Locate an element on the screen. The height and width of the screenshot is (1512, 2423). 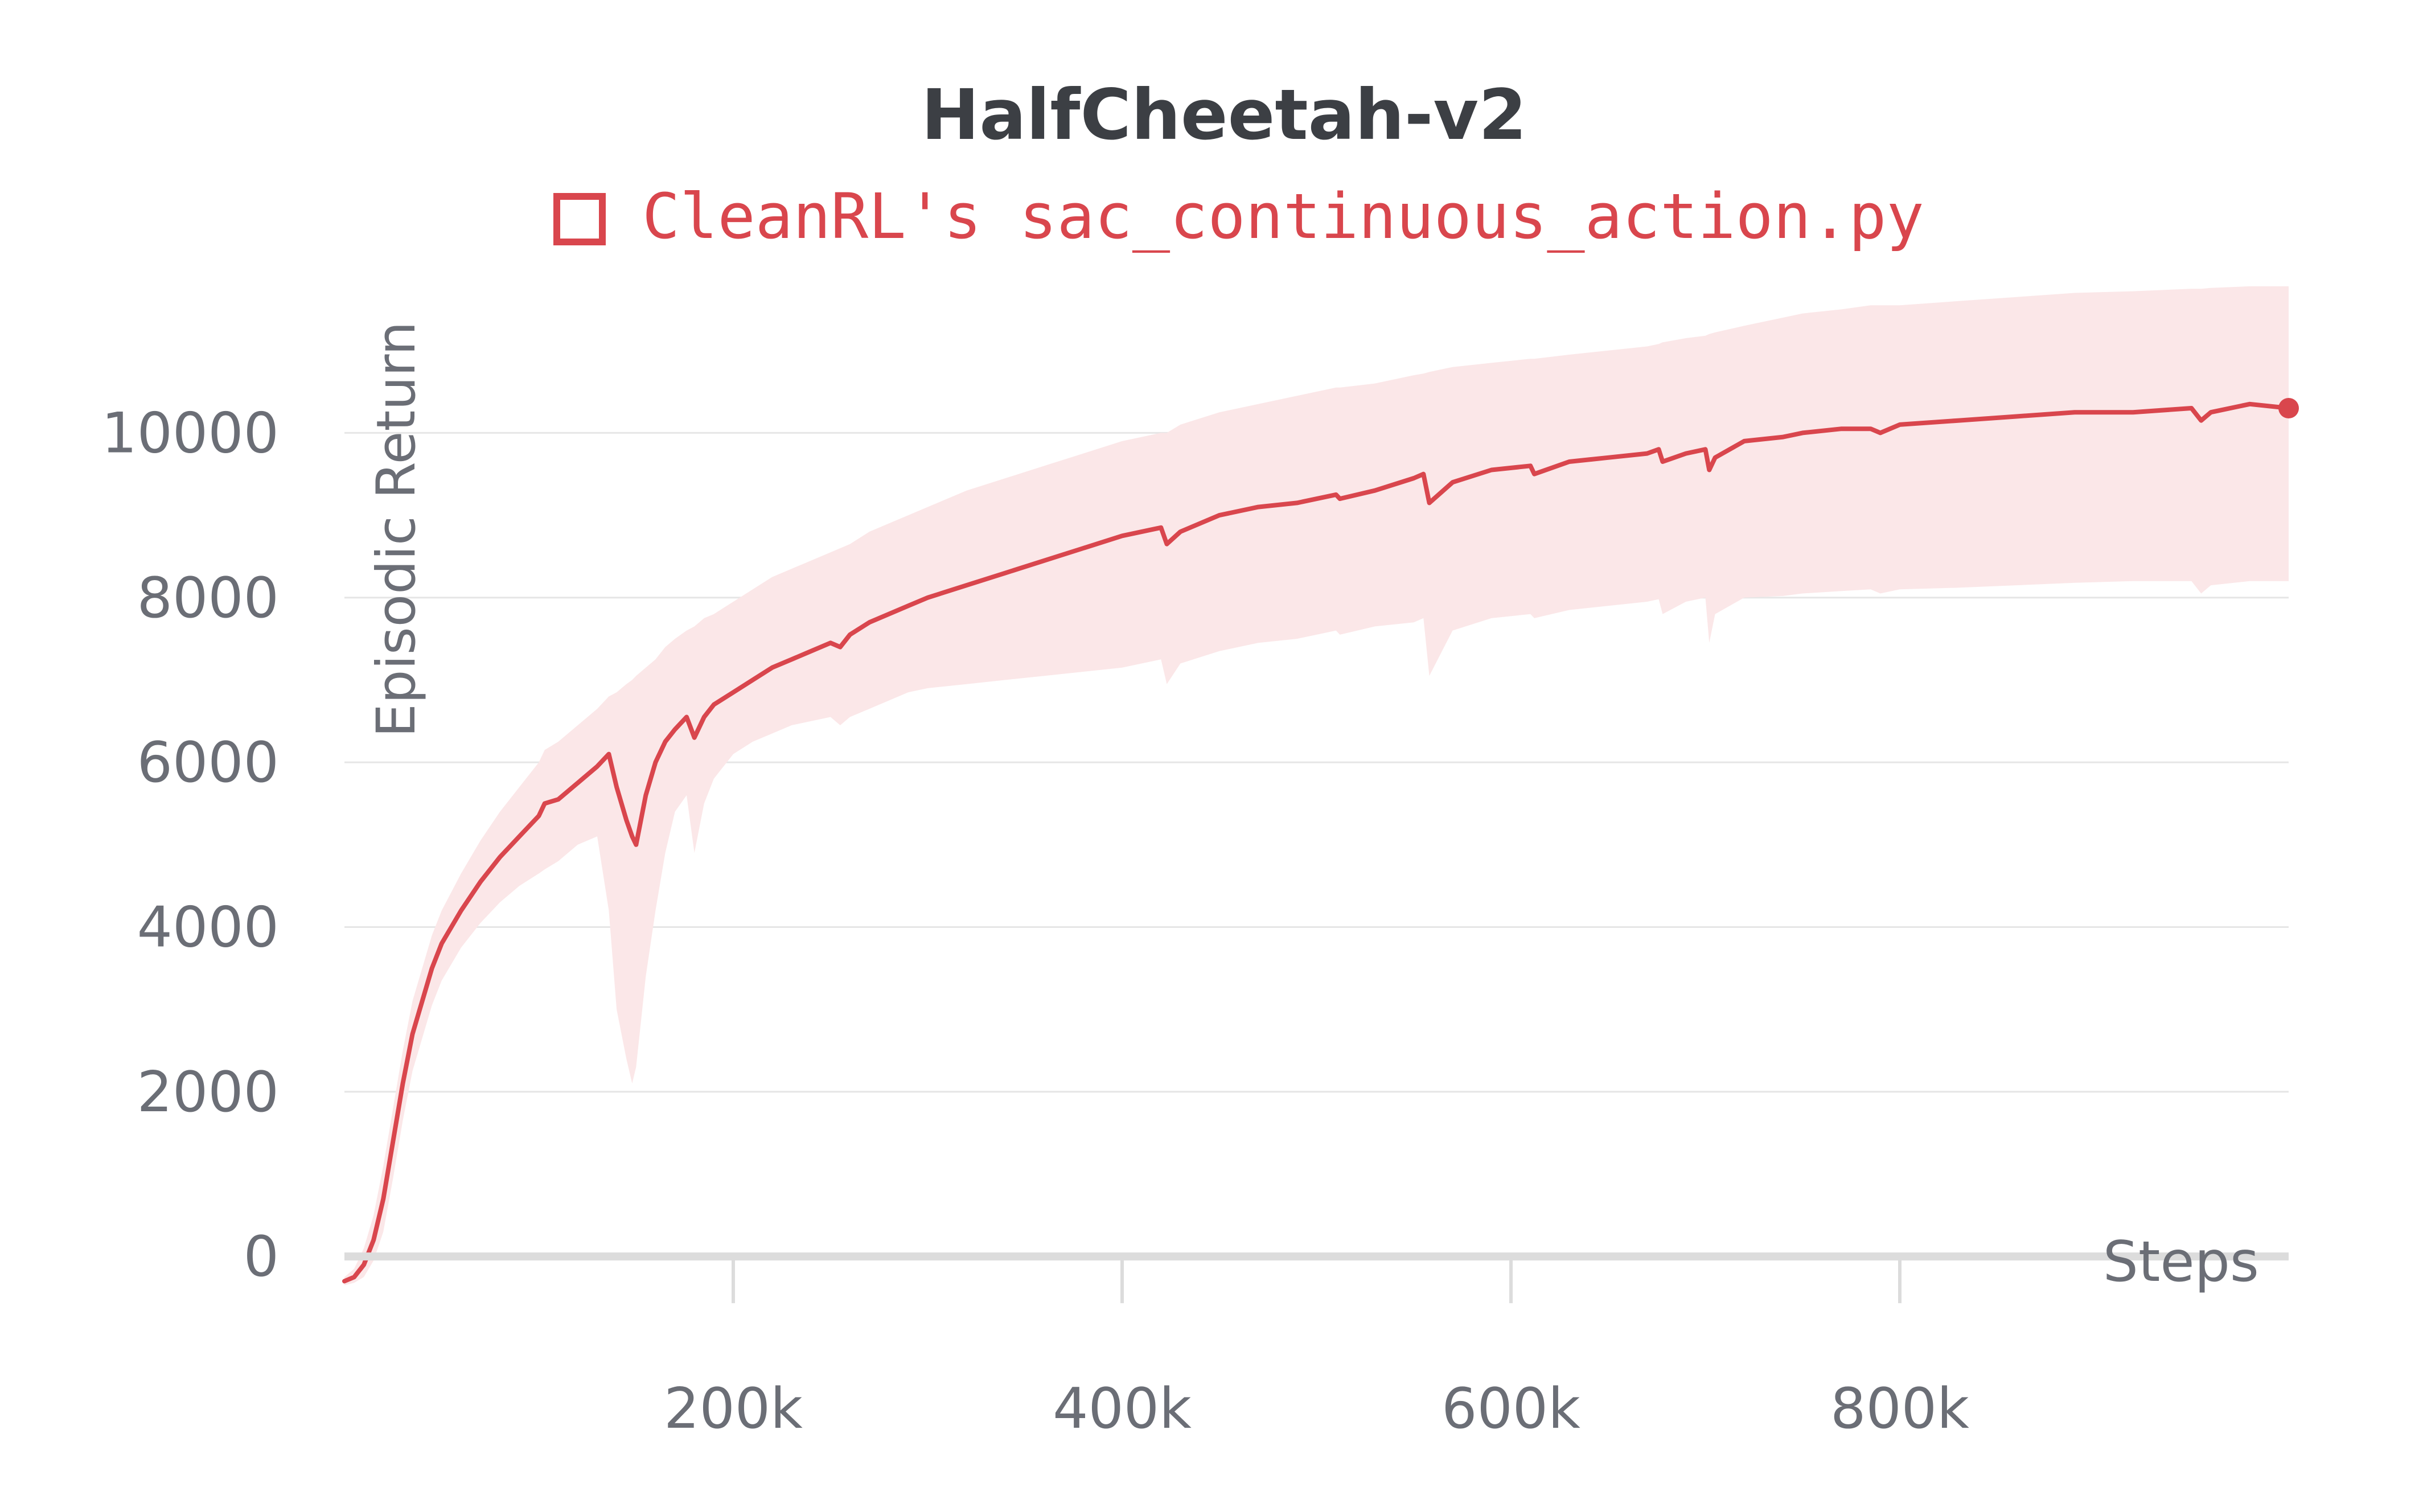
x-tick-label: 600k is located at coordinates (1511, 1409).